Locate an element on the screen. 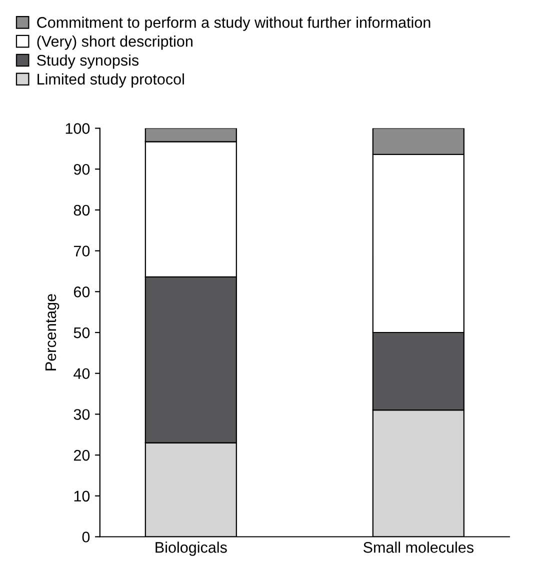 This screenshot has width=546, height=565. y-tick-label: 90 is located at coordinates (82, 169).